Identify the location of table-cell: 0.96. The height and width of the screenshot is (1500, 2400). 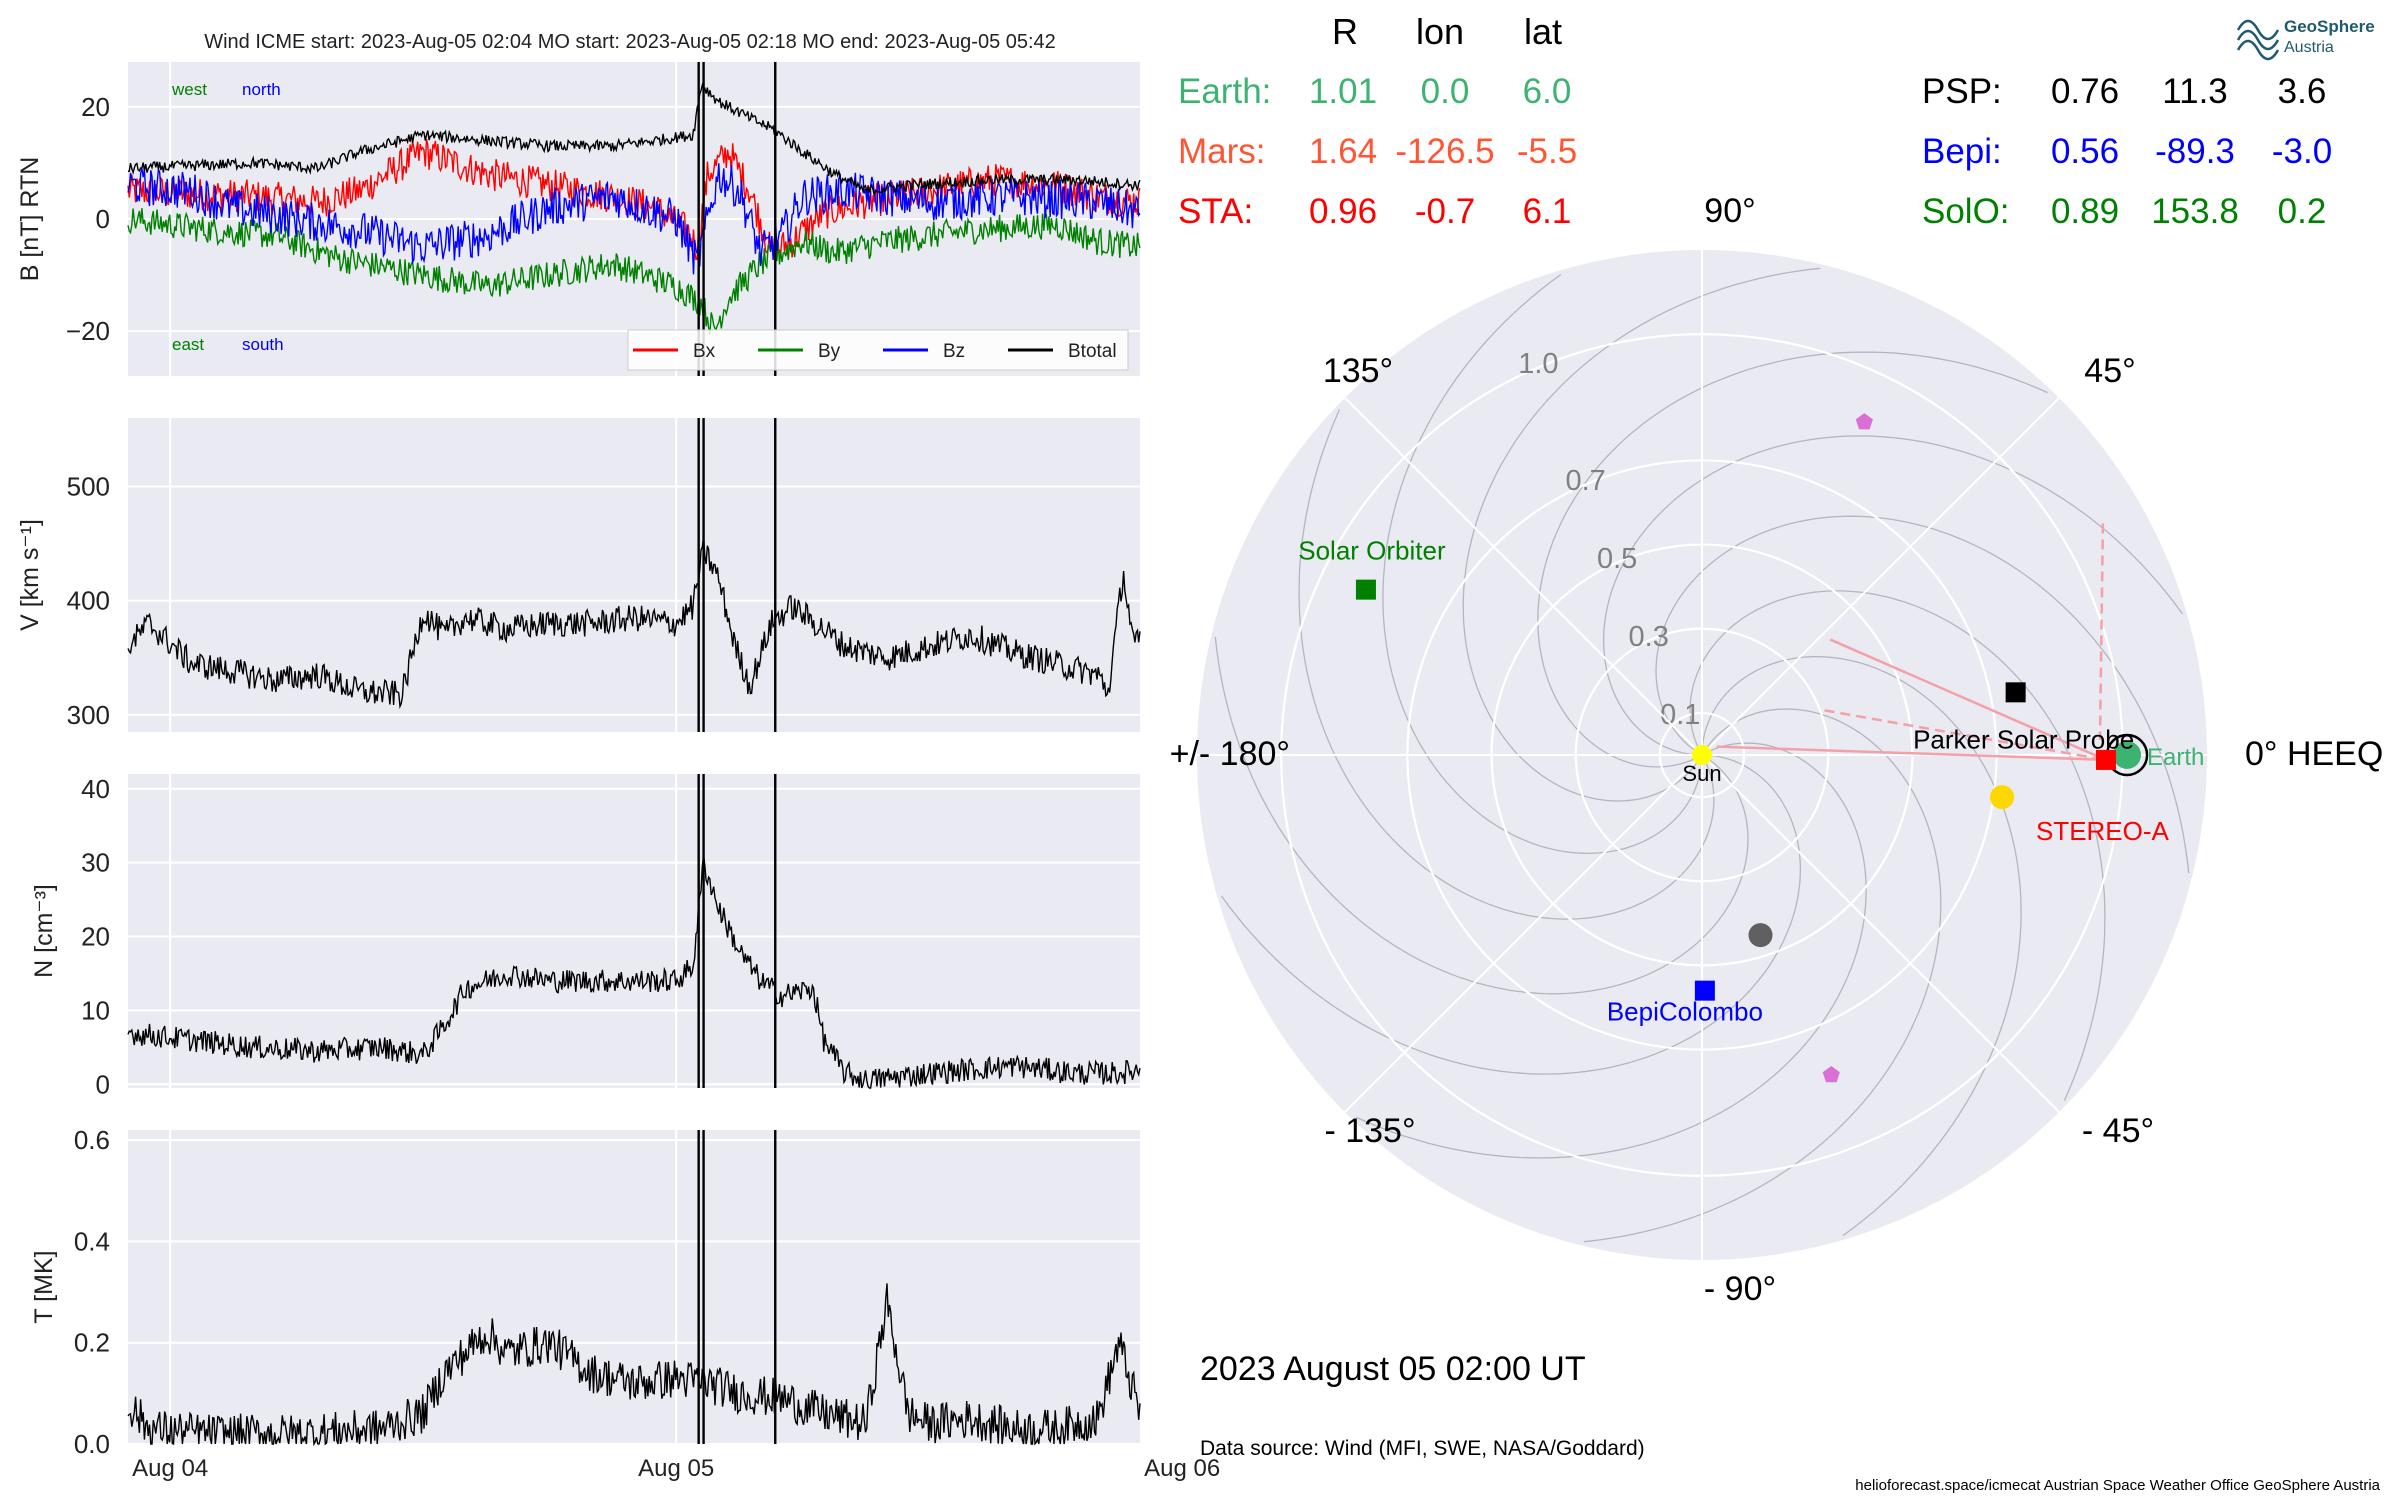
(1343, 211).